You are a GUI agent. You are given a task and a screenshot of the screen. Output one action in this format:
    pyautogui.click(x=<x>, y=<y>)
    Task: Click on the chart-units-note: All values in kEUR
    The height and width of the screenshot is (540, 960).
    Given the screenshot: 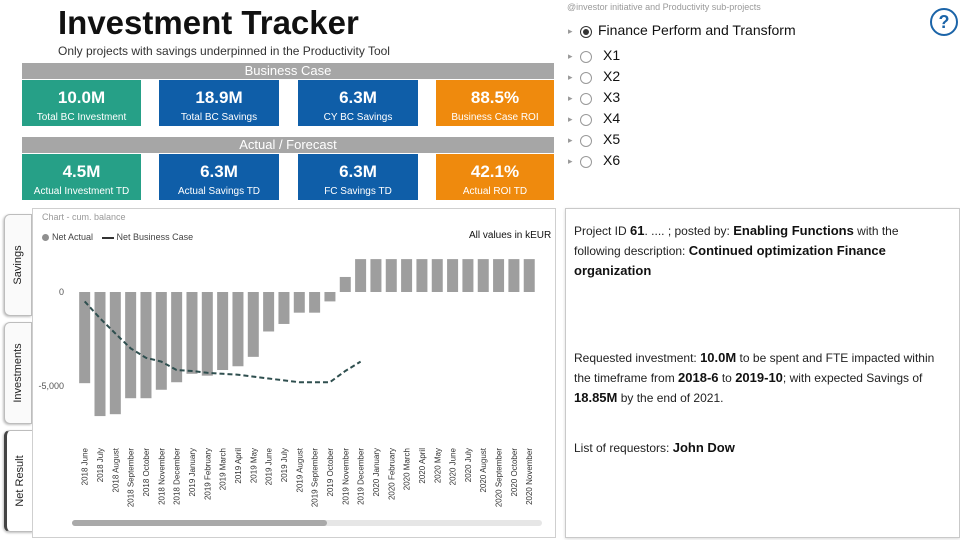 What is the action you would take?
    pyautogui.click(x=510, y=235)
    